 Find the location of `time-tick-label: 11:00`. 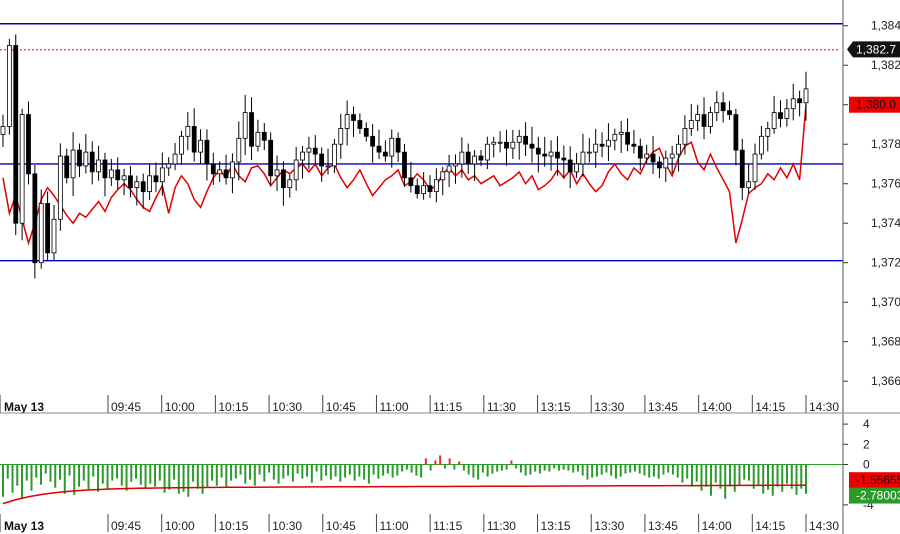

time-tick-label: 11:00 is located at coordinates (393, 526).